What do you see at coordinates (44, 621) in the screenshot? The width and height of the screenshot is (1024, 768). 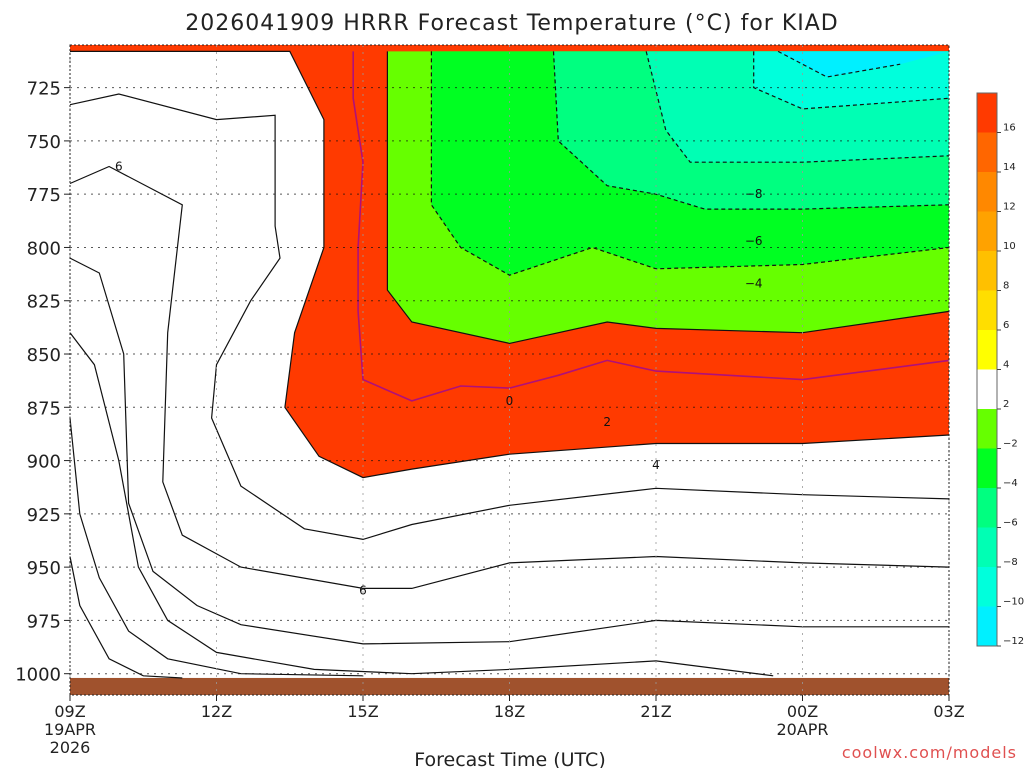 I see `y-tick-label-975: 975` at bounding box center [44, 621].